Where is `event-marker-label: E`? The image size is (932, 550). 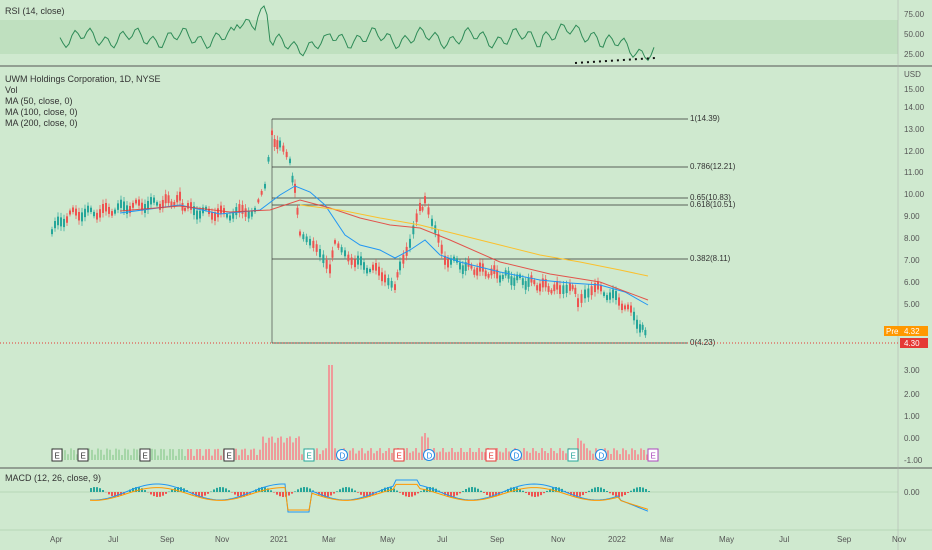 event-marker-label: E is located at coordinates (653, 456).